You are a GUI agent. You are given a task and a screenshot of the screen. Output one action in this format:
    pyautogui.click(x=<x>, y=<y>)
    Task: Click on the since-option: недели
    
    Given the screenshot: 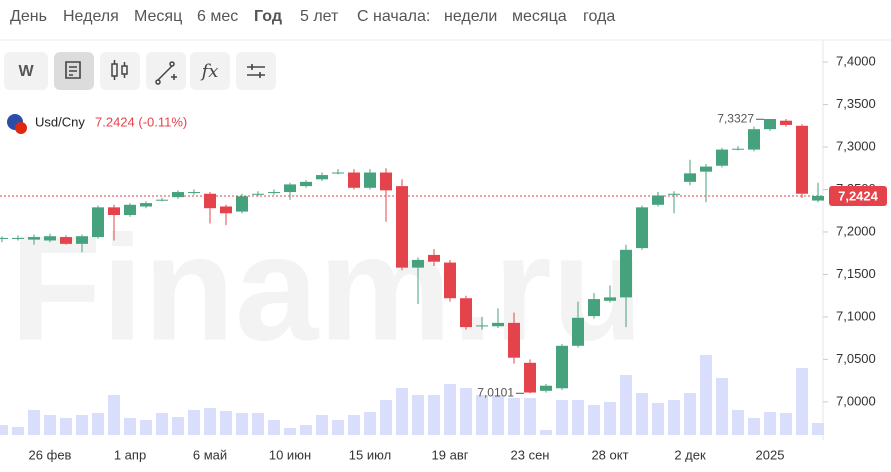 What is the action you would take?
    pyautogui.click(x=470, y=16)
    